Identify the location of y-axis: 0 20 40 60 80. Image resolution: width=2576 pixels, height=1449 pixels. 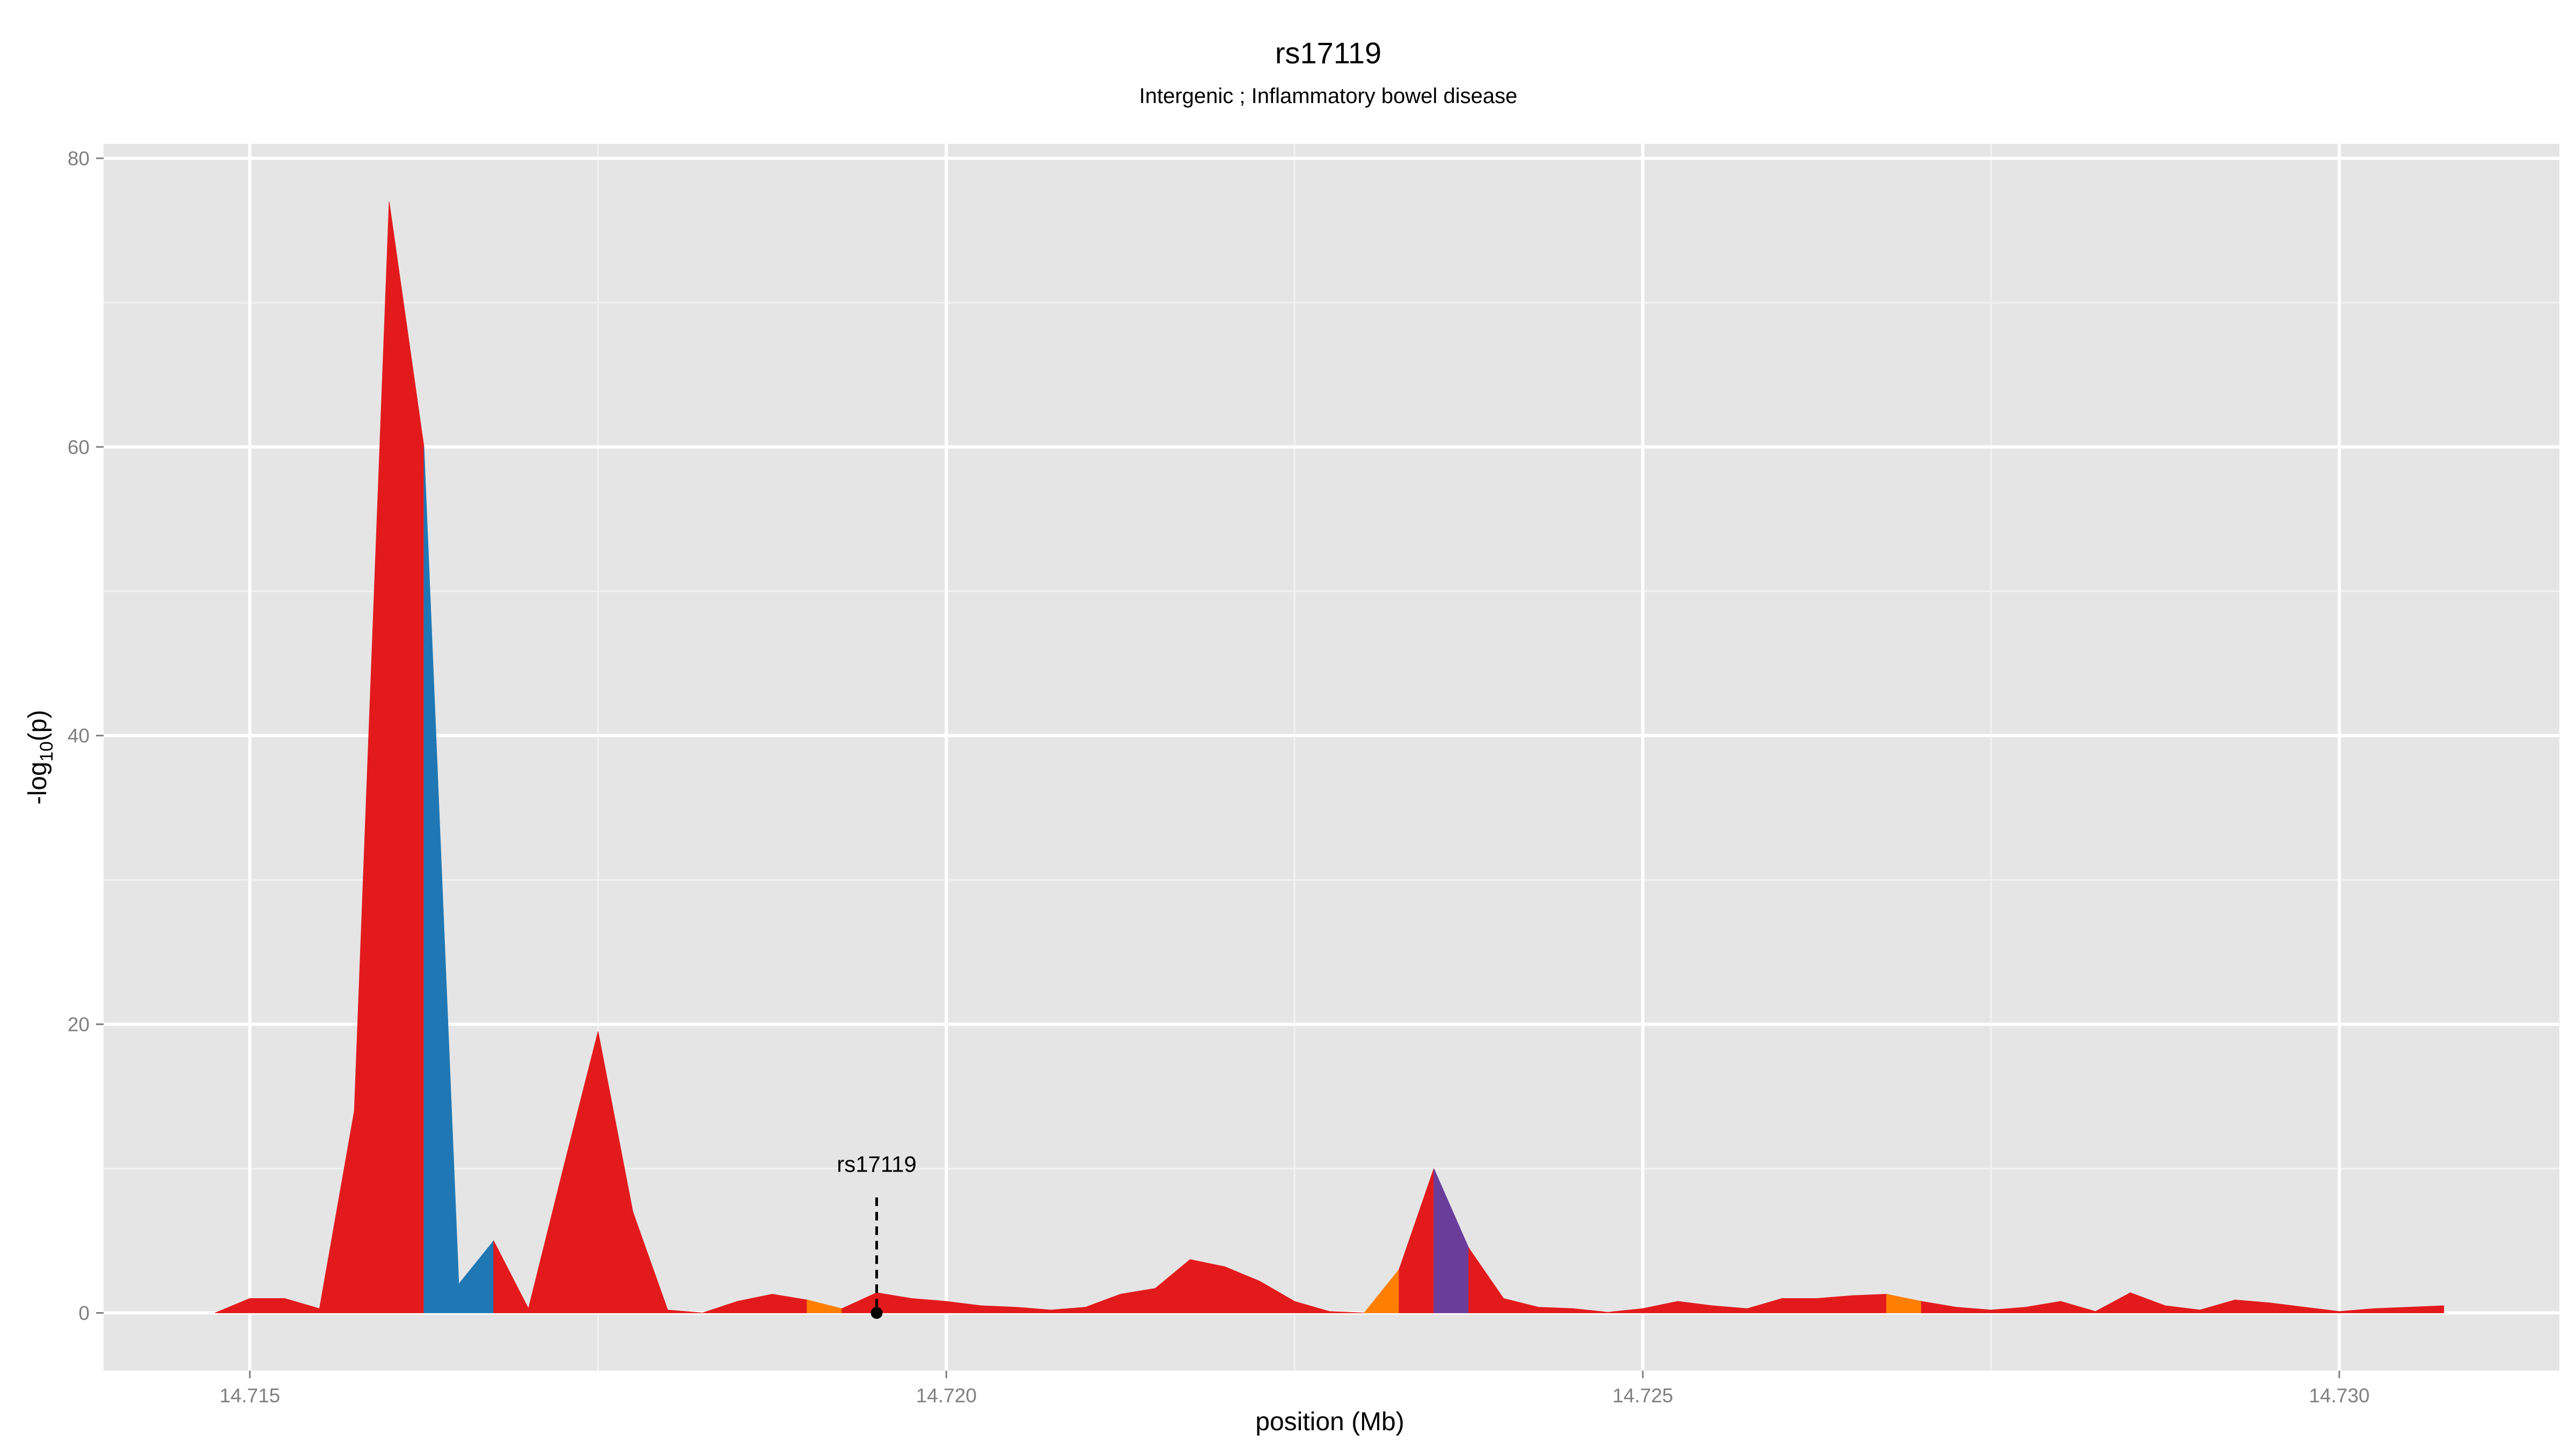
(86, 736).